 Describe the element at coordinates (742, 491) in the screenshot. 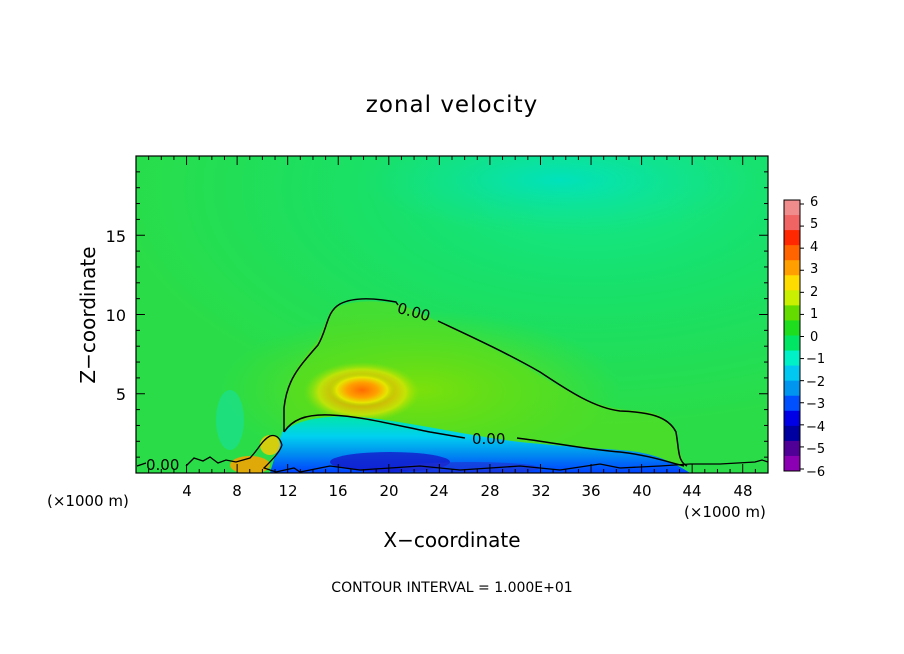

I see `x-tick-label: 48` at that location.